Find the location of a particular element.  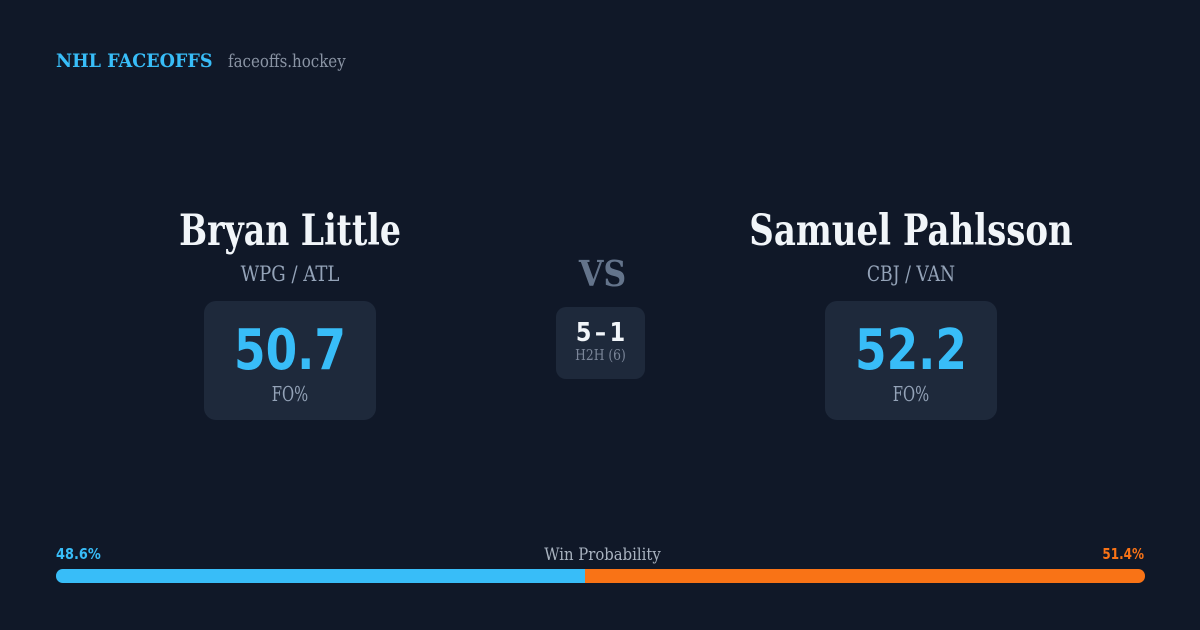

head-to-head-score: 5 – 1 is located at coordinates (600, 332).